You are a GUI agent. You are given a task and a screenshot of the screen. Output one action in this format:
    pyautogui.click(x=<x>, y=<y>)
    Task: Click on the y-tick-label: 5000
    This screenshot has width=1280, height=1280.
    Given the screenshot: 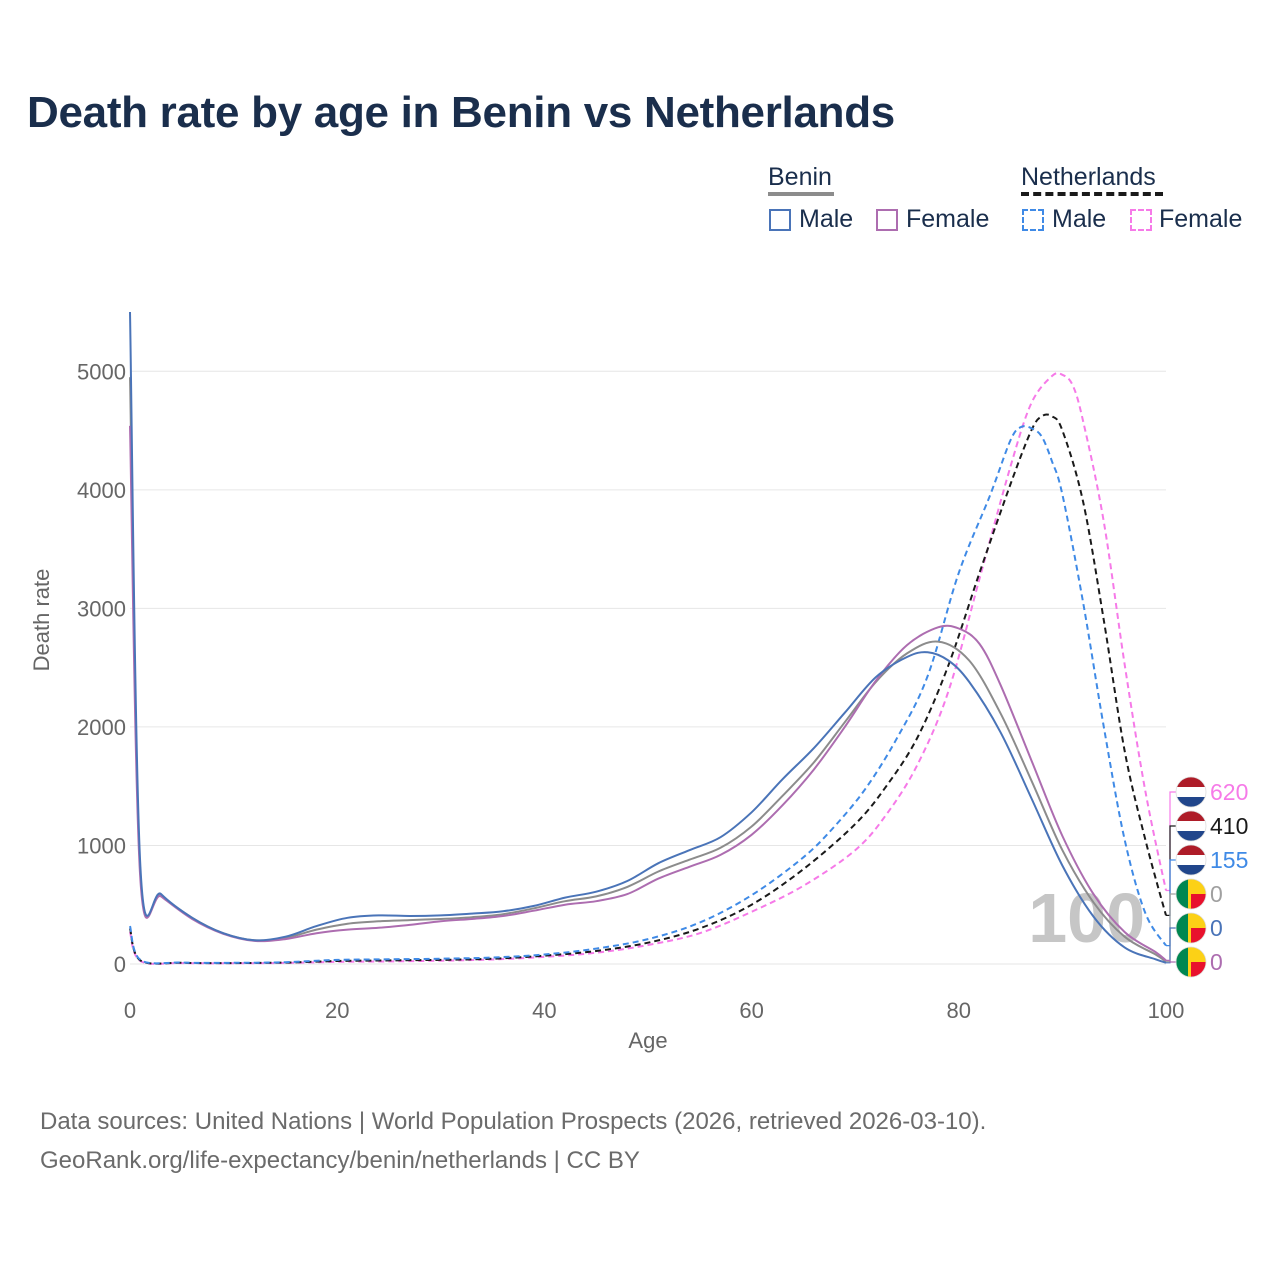 What is the action you would take?
    pyautogui.click(x=101, y=371)
    